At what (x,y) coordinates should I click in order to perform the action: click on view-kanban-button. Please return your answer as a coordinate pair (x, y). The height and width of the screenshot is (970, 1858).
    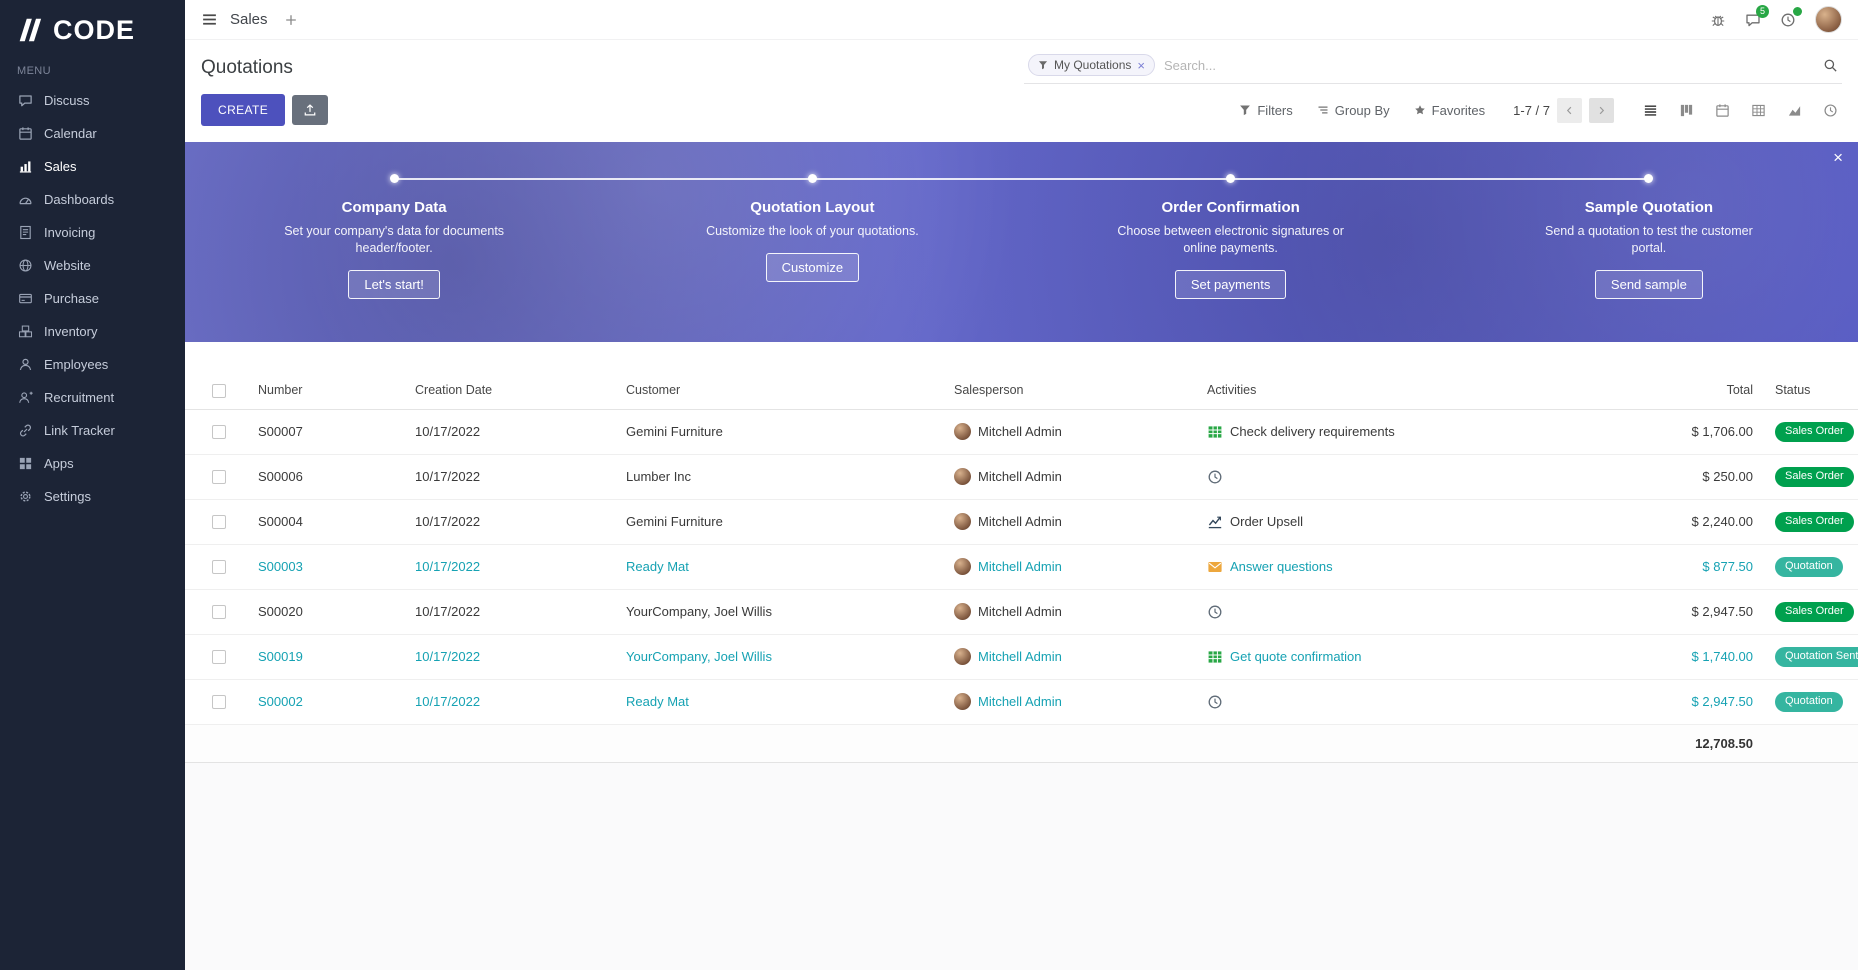
    Looking at the image, I should click on (1686, 110).